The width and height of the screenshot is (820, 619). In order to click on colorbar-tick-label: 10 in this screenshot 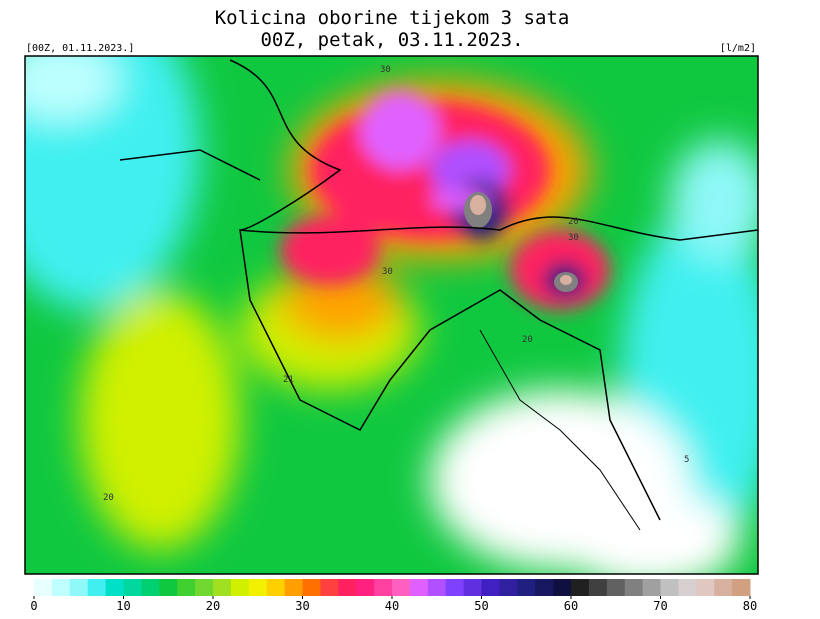, I will do `click(123, 606)`.